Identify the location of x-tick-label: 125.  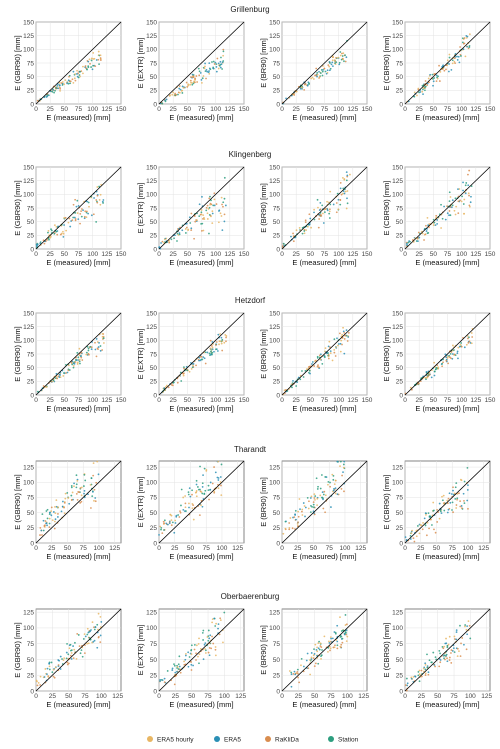
(486, 696).